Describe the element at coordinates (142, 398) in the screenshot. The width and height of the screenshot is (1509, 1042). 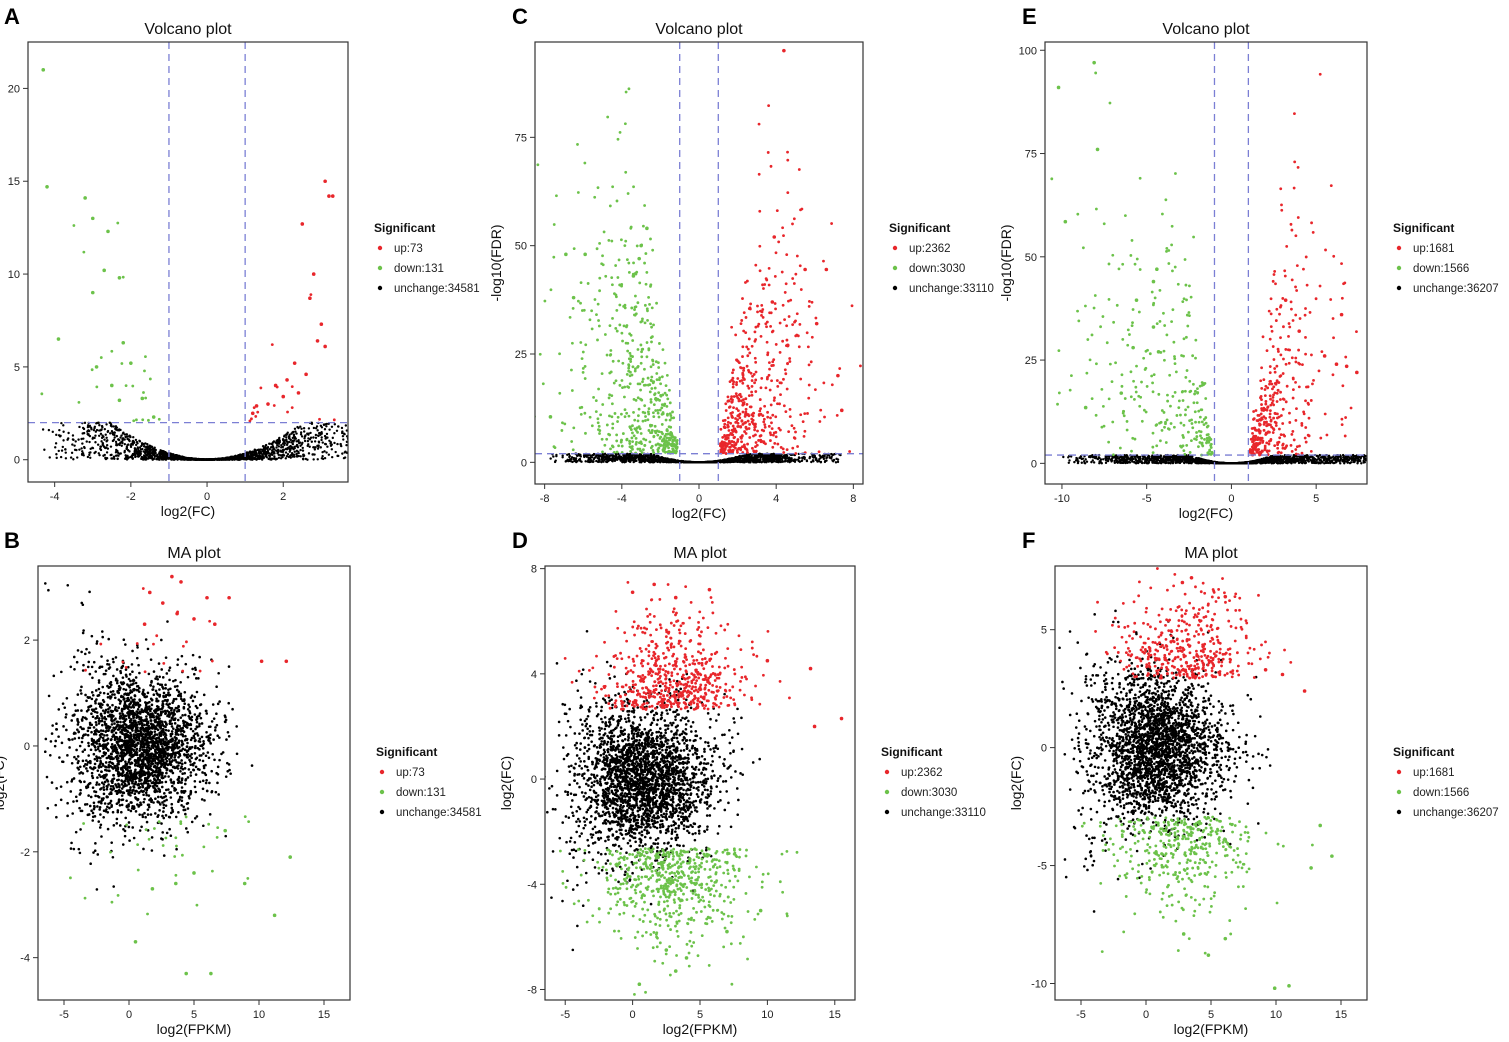
I see `down-outlier-point` at that location.